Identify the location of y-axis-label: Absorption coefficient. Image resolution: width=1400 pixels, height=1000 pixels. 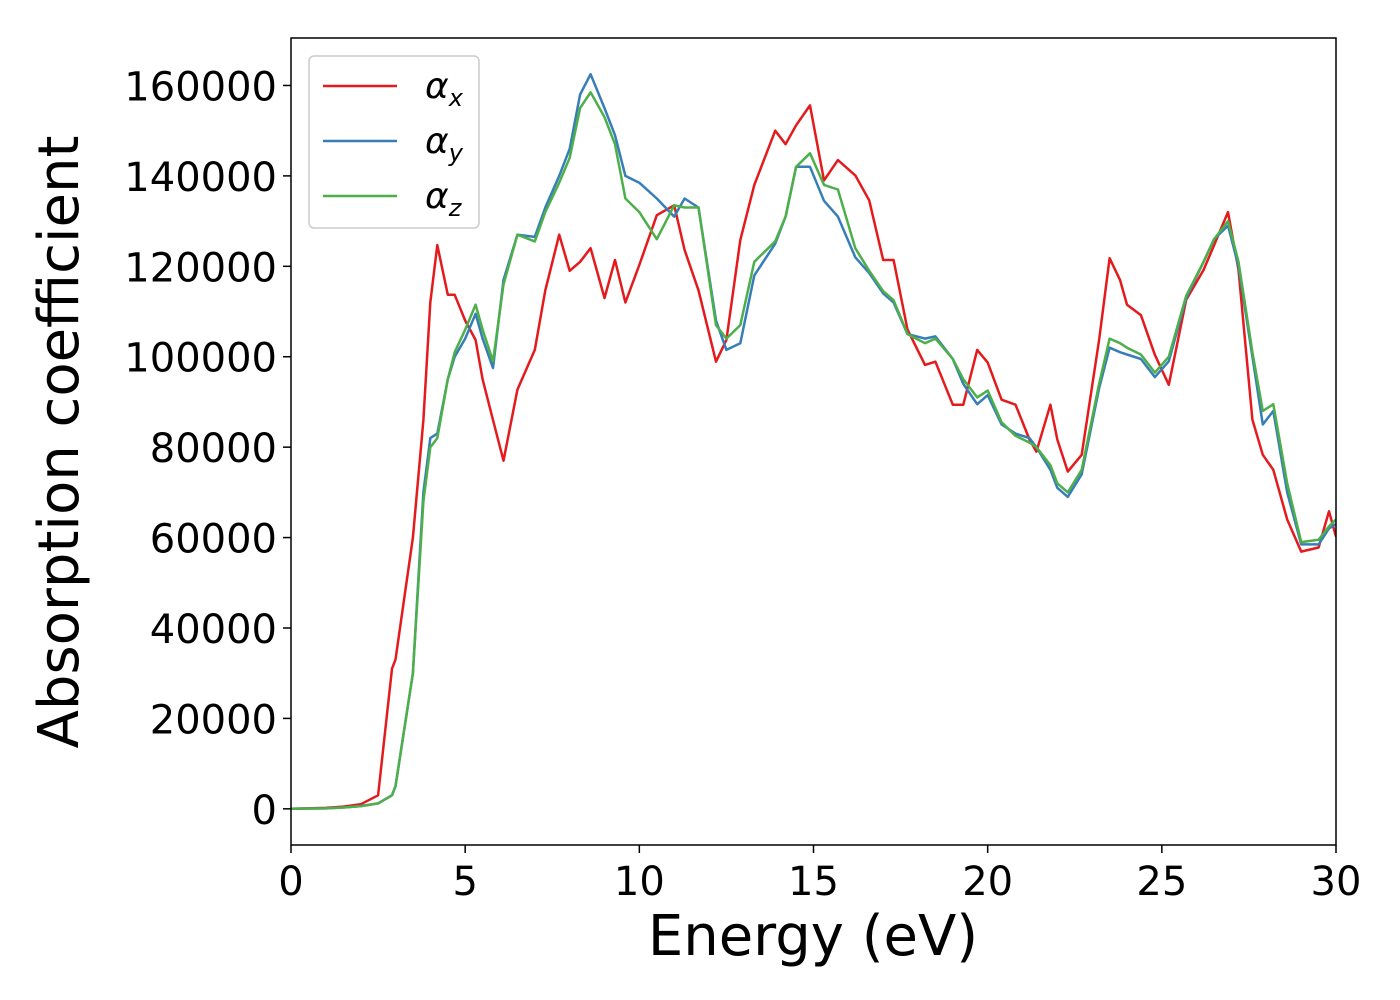
(59, 442).